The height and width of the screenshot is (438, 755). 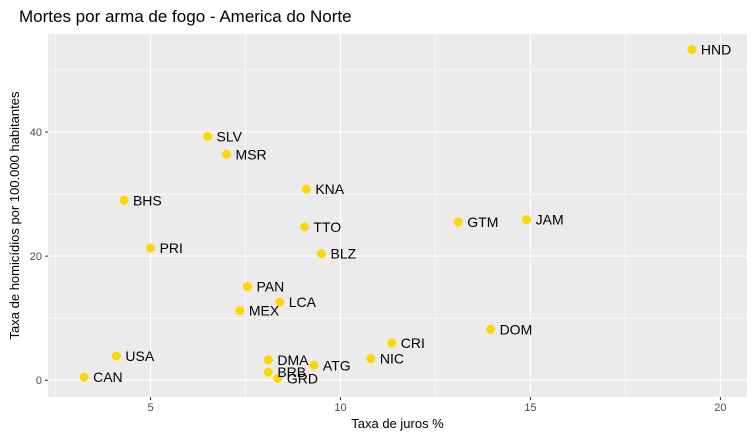 I want to click on data-point-dma, so click(x=268, y=360).